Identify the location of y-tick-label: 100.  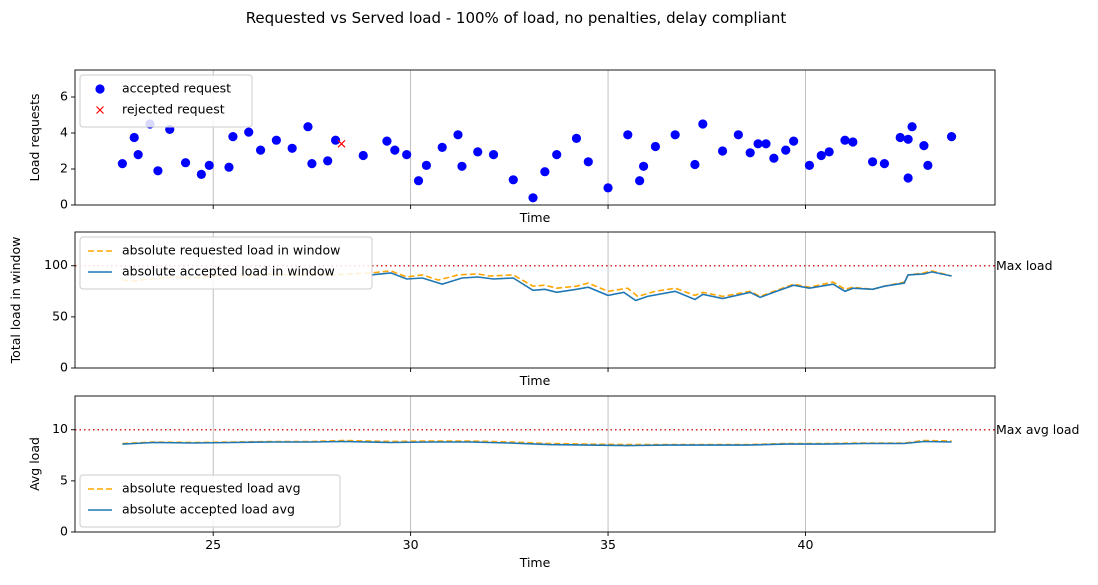
(56, 264).